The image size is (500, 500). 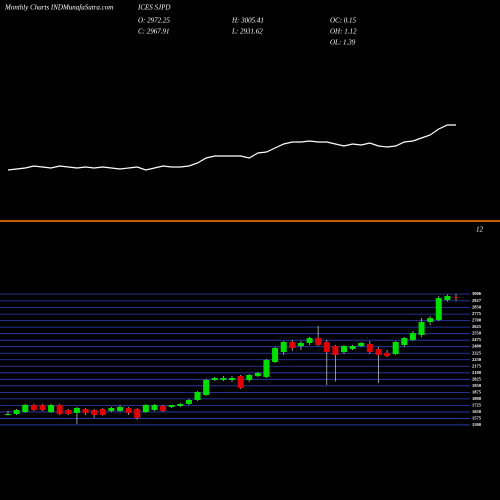 What do you see at coordinates (477, 359) in the screenshot?
I see `y-tick-label: 2250` at bounding box center [477, 359].